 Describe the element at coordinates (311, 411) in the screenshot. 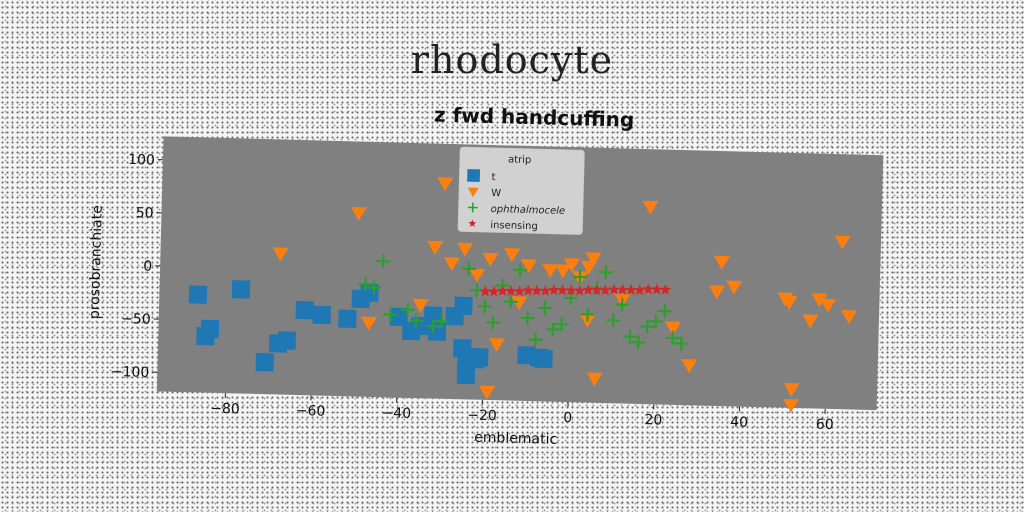

I see `x-tick-label: −60` at that location.